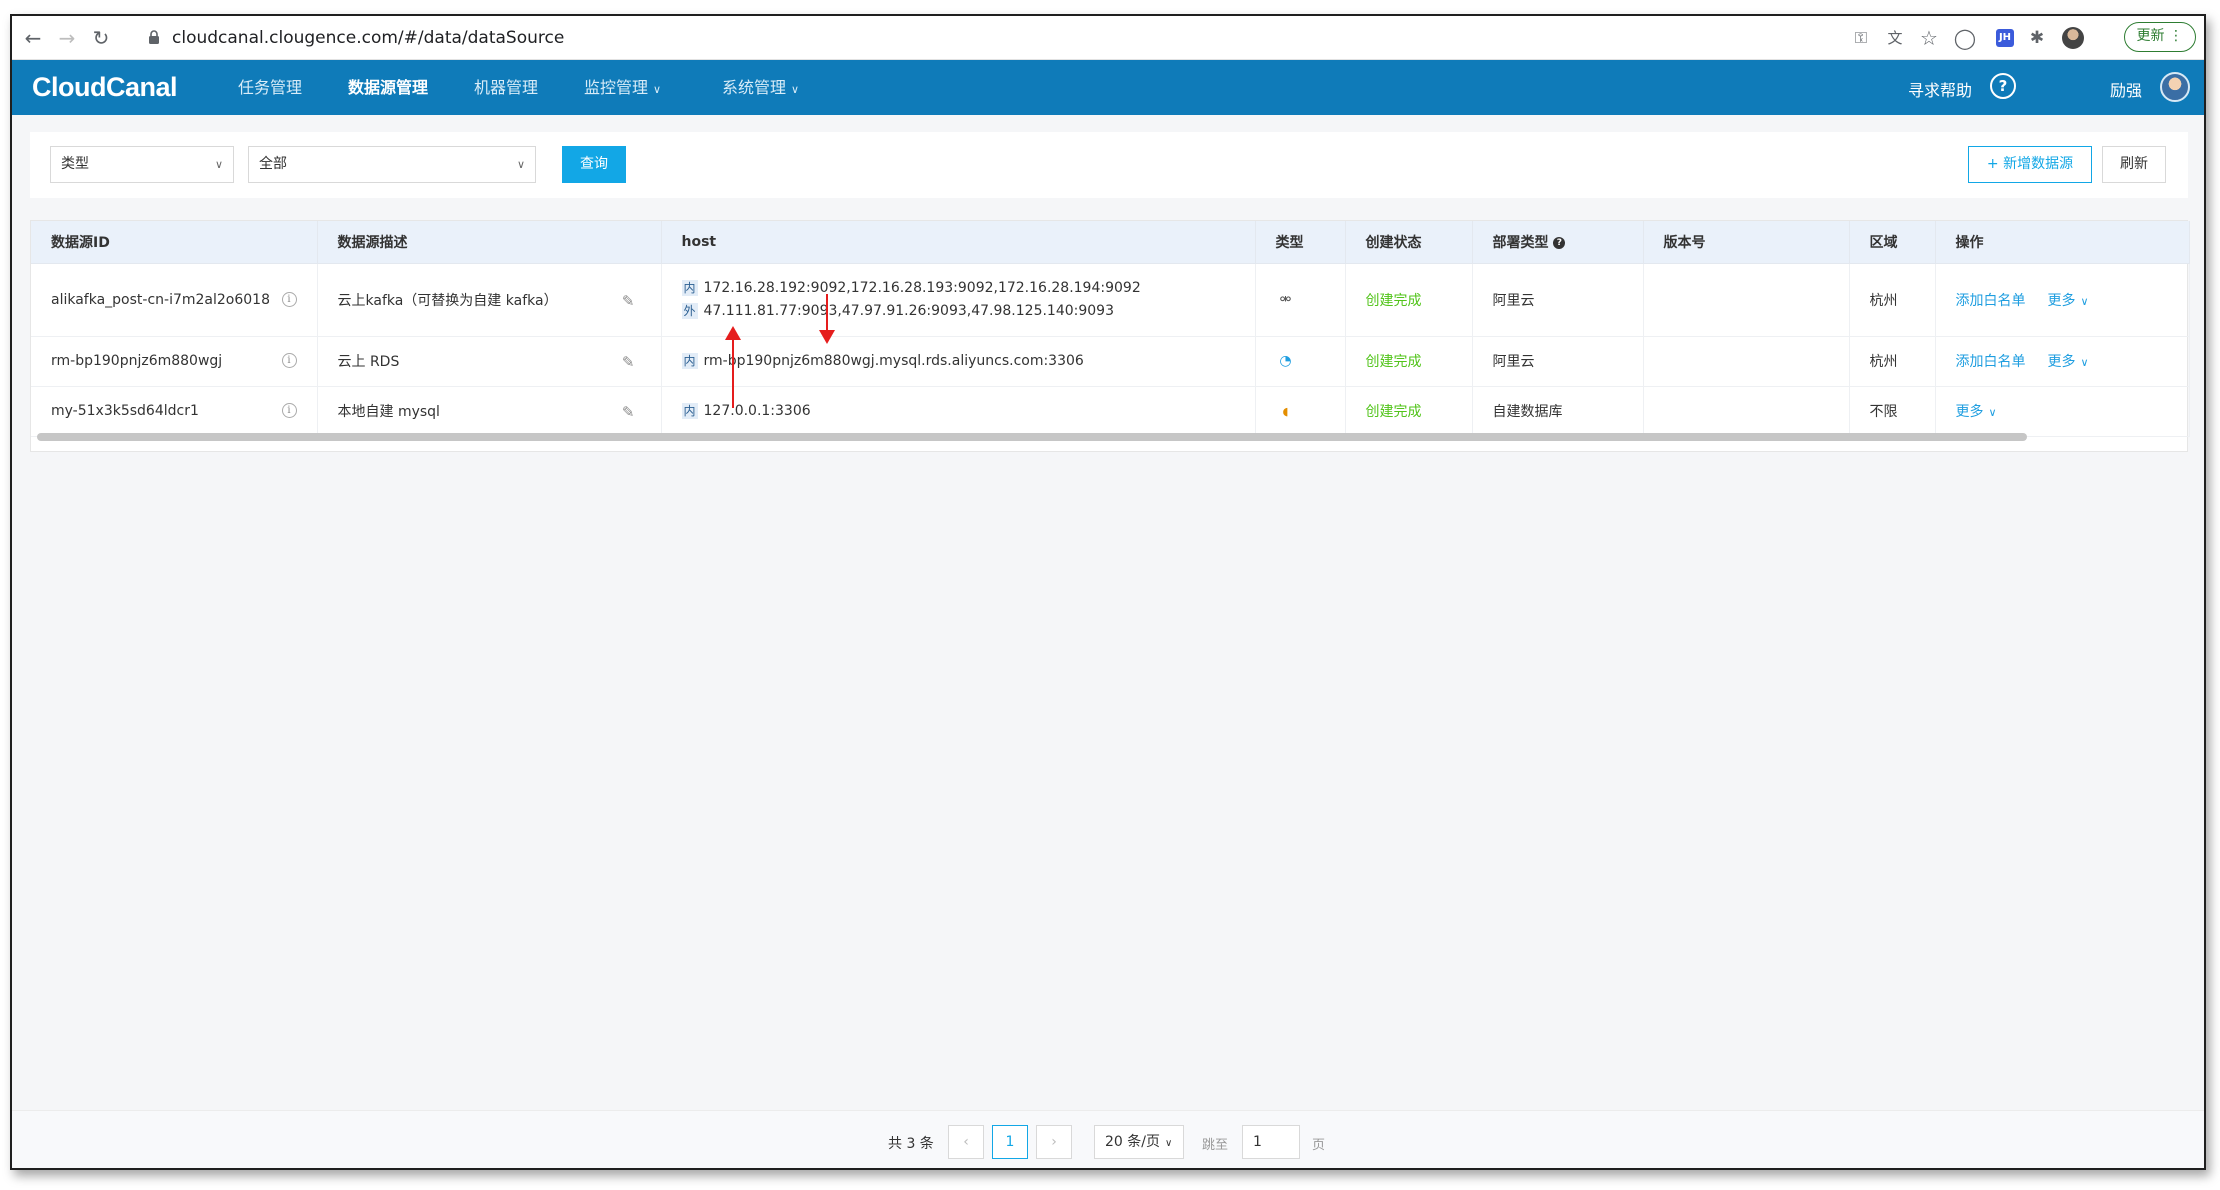  I want to click on translate-icon: 文, so click(1895, 38).